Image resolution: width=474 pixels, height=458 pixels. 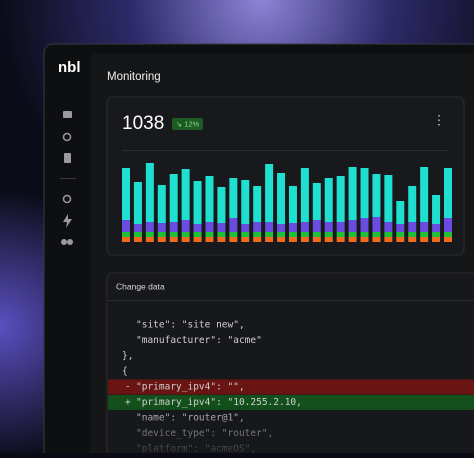 I want to click on badge-text: ↘ 12%, so click(x=188, y=123).